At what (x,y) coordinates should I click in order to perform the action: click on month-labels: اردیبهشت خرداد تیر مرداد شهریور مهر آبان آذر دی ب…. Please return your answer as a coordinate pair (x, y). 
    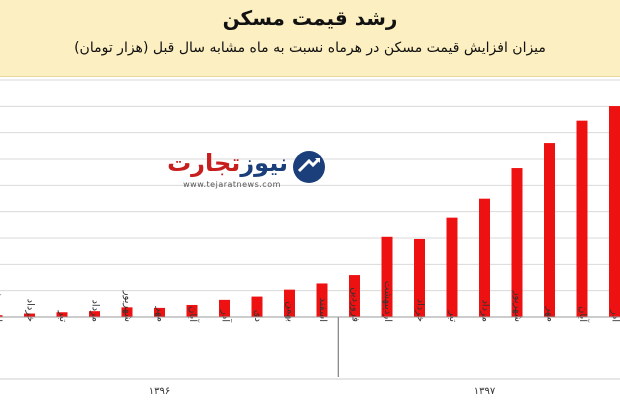
    Looking at the image, I should click on (310, 302).